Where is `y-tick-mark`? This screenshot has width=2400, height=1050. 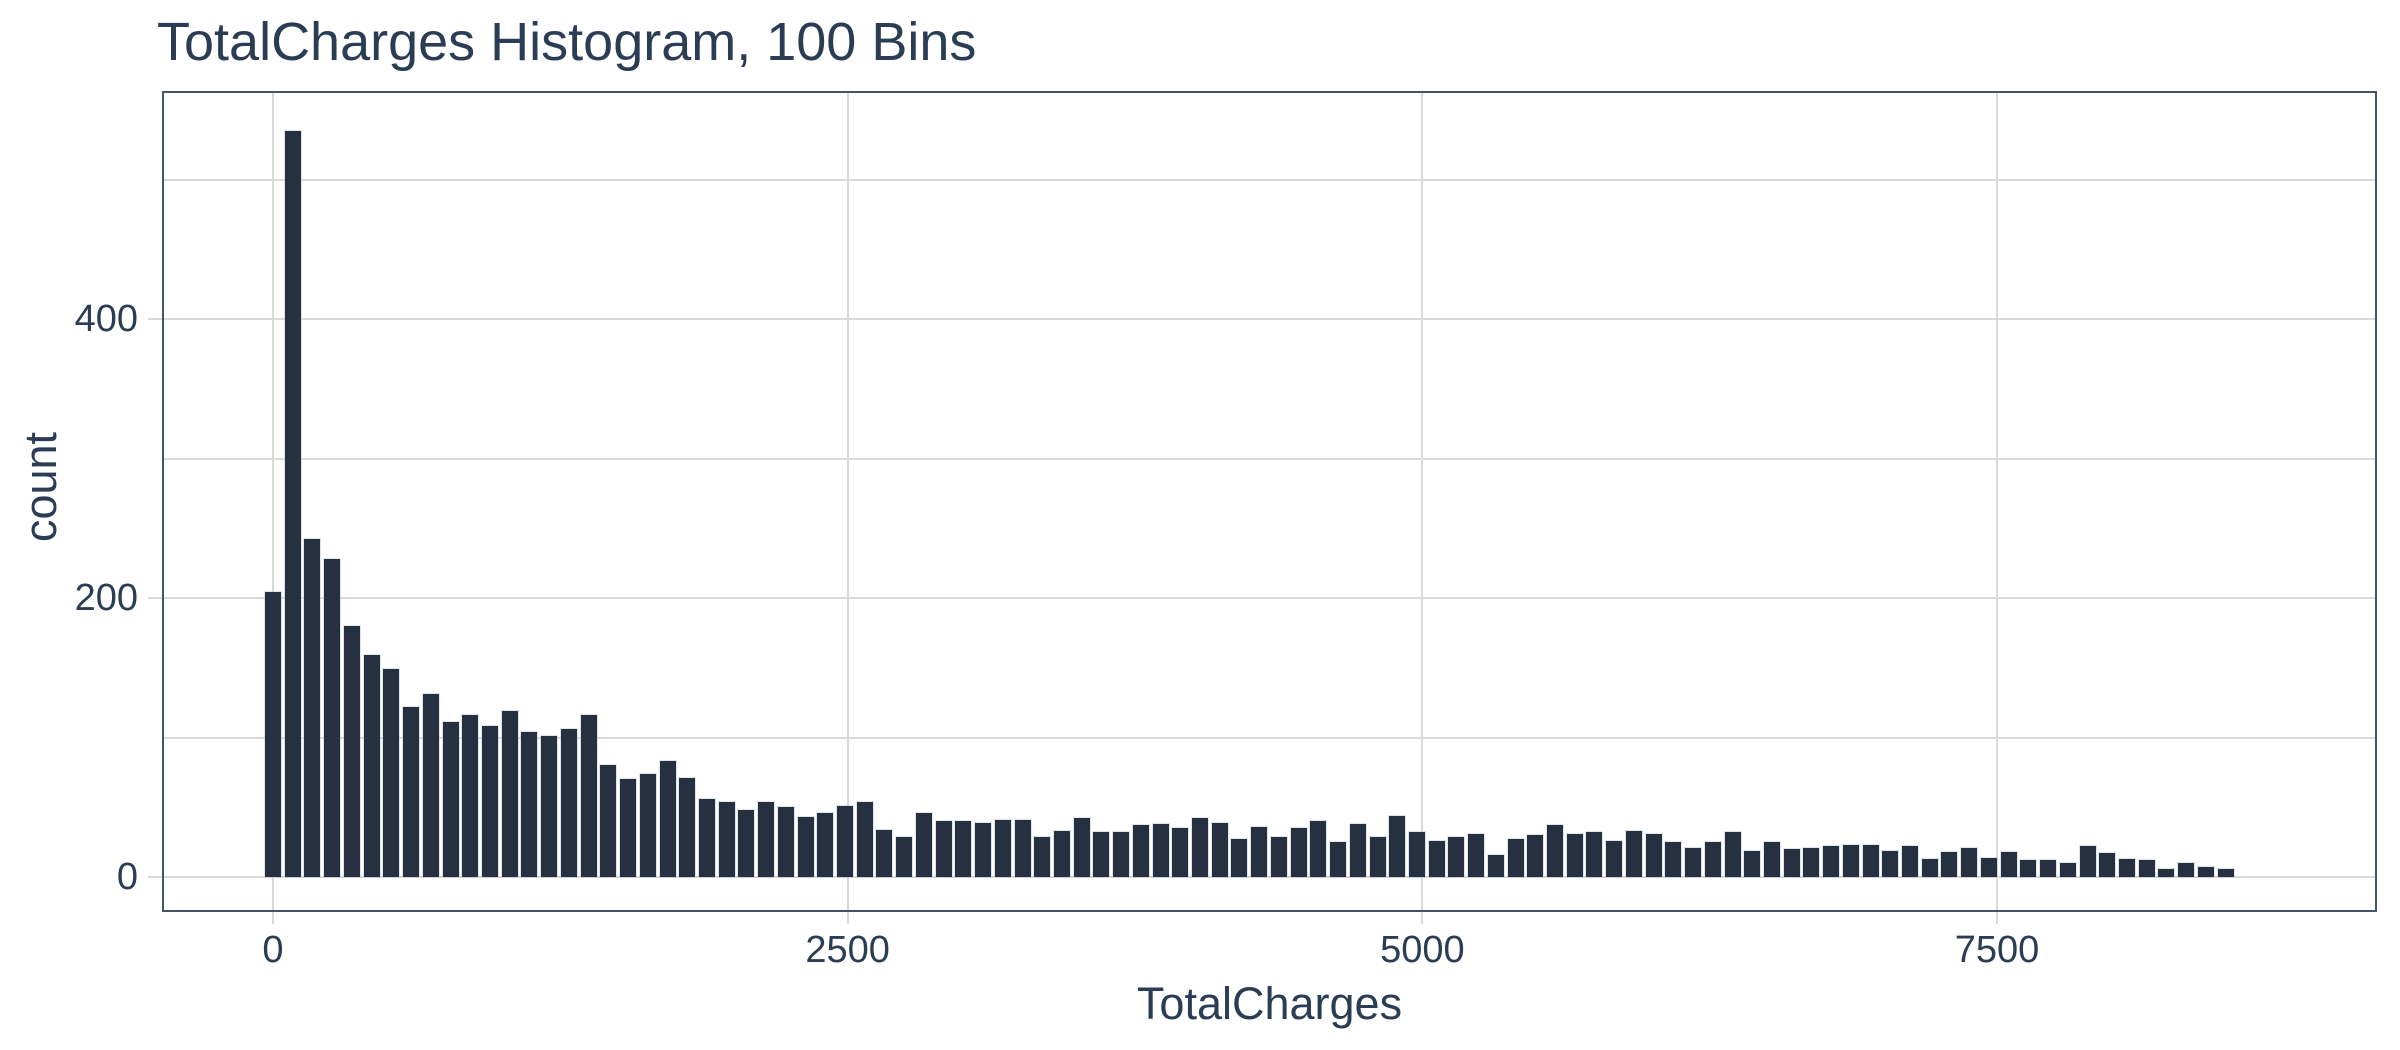
y-tick-mark is located at coordinates (155, 319).